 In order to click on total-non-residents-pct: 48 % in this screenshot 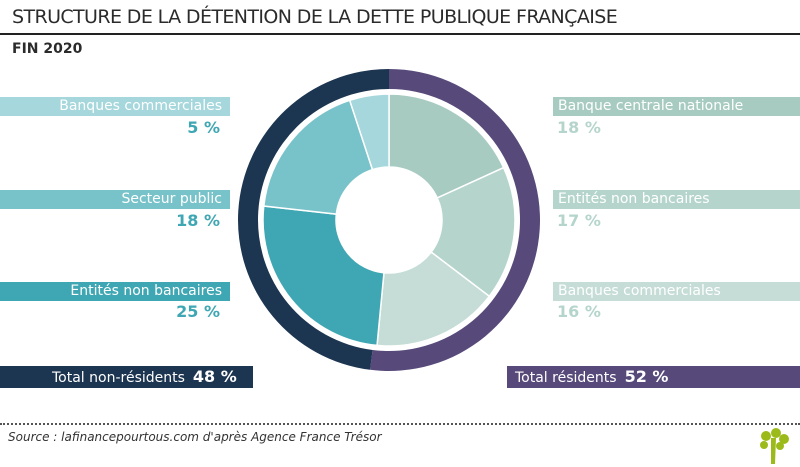, I will do `click(214, 376)`.